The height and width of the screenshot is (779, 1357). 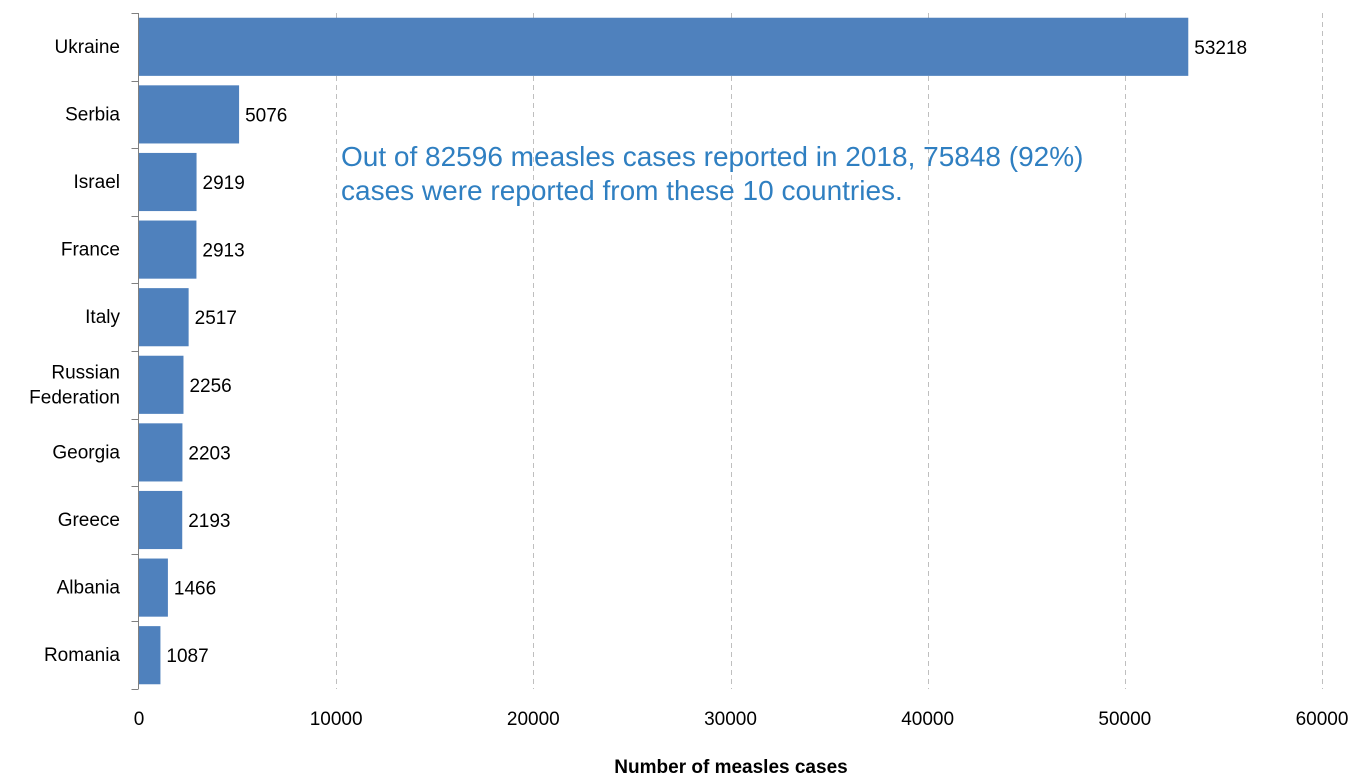 What do you see at coordinates (87, 47) in the screenshot?
I see `category-label: Ukraine` at bounding box center [87, 47].